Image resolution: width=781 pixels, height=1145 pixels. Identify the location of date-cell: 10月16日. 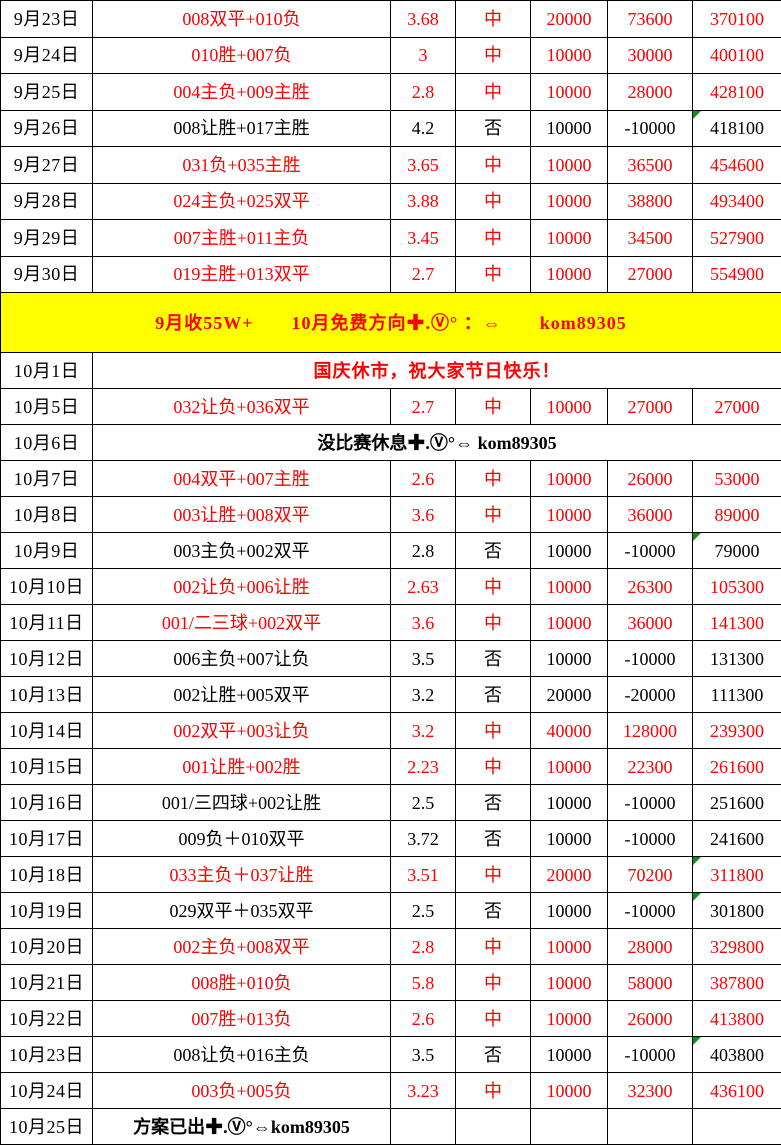
(47, 803).